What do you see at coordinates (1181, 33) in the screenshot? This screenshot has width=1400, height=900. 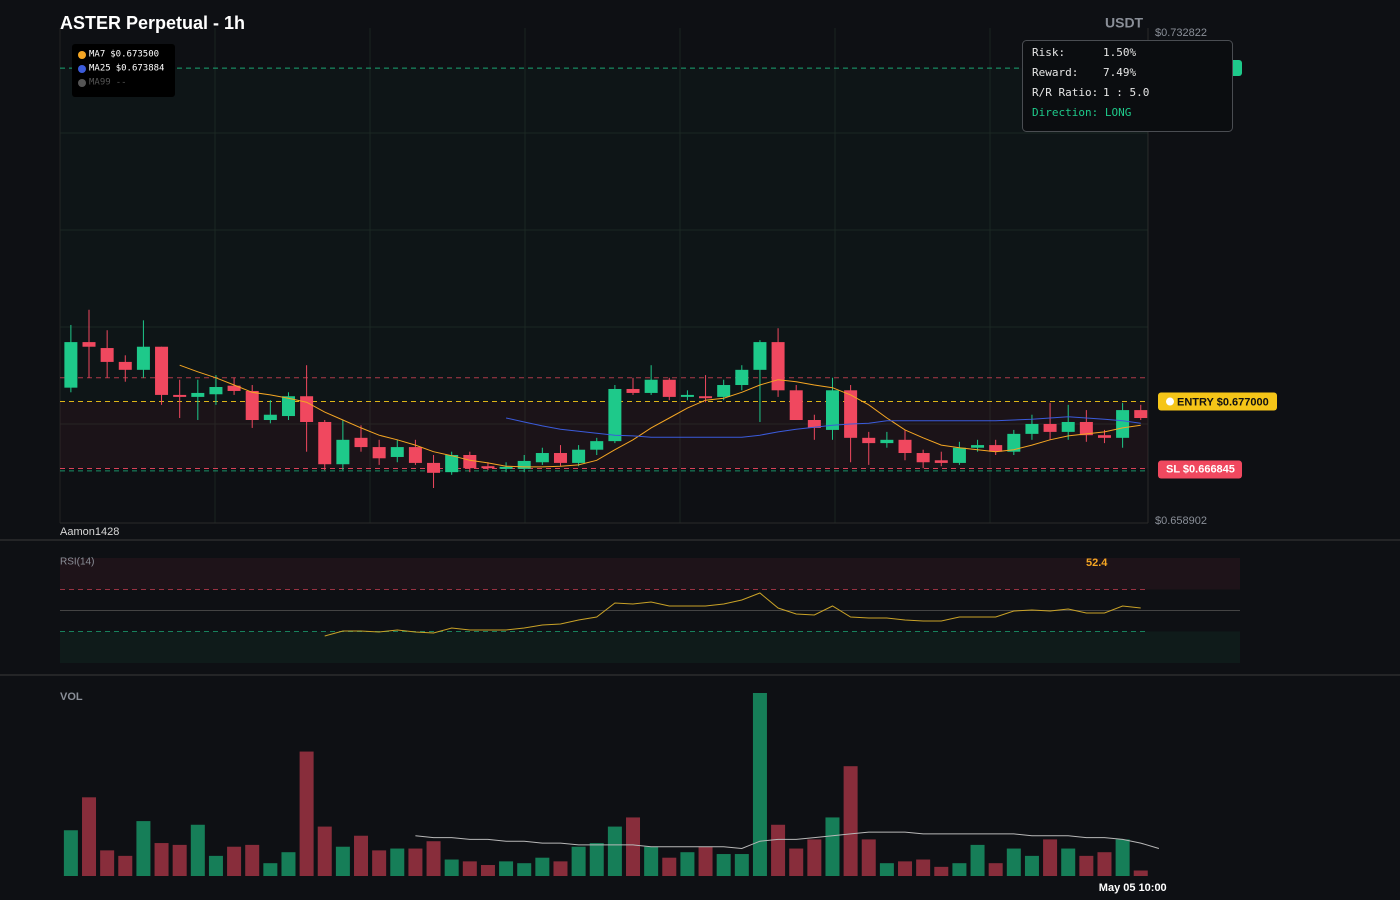 I see `y-tick-label: $0.732822` at bounding box center [1181, 33].